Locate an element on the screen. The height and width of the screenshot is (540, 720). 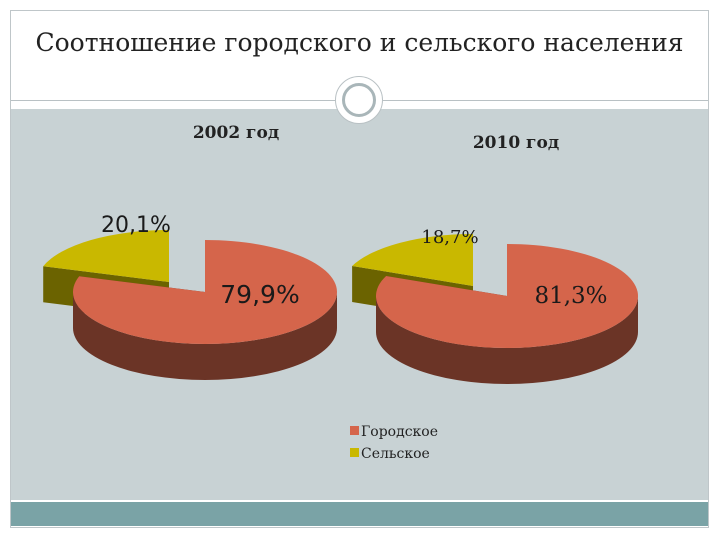
circle-ornament-icon is located at coordinates (359, 100).